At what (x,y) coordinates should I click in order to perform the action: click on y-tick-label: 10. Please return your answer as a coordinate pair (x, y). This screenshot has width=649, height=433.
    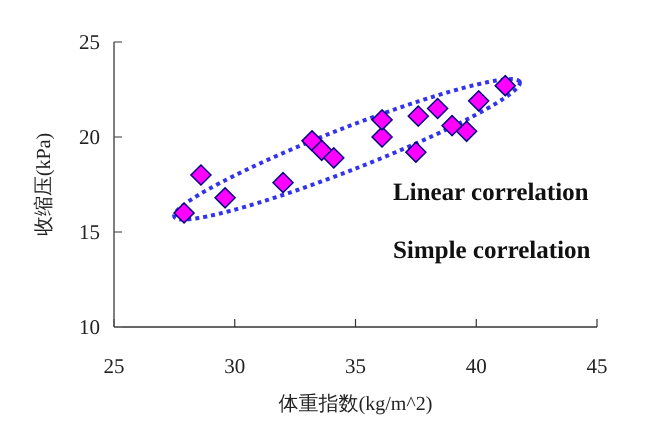
    Looking at the image, I should click on (89, 327).